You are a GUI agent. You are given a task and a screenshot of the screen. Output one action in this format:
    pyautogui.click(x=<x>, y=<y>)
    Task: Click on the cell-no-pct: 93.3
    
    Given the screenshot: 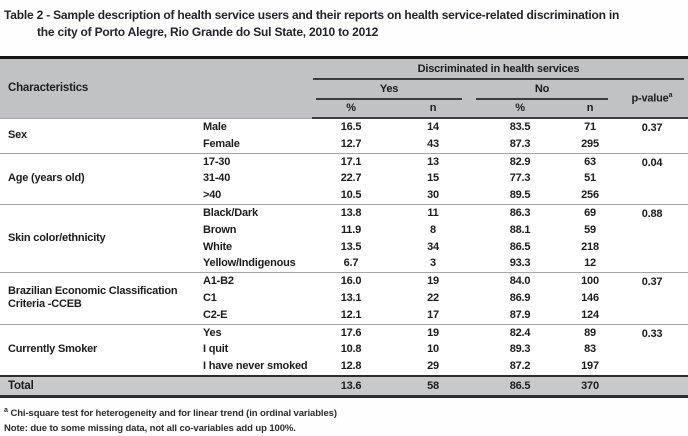 What is the action you would take?
    pyautogui.click(x=520, y=264)
    